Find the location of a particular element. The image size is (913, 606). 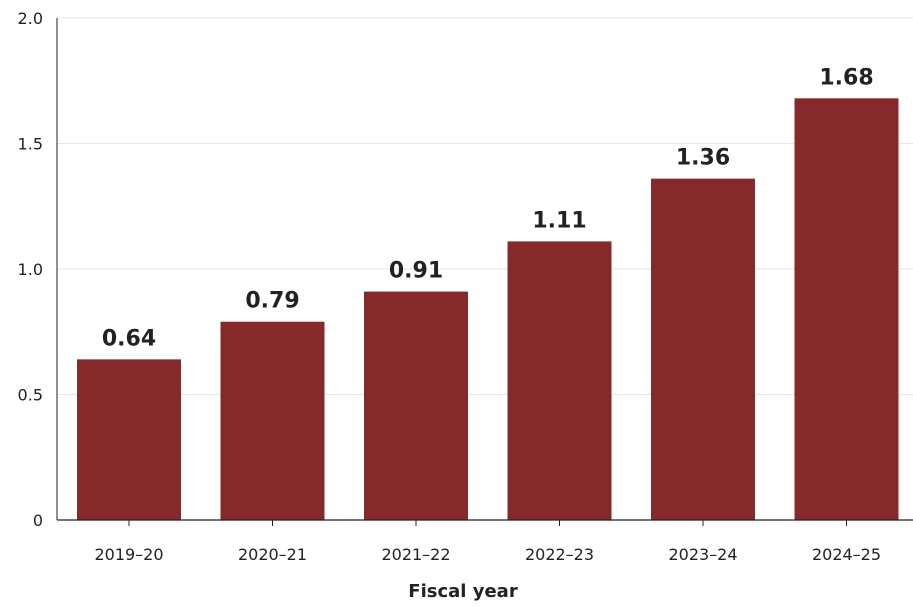

data-label: 0.91 is located at coordinates (416, 271).